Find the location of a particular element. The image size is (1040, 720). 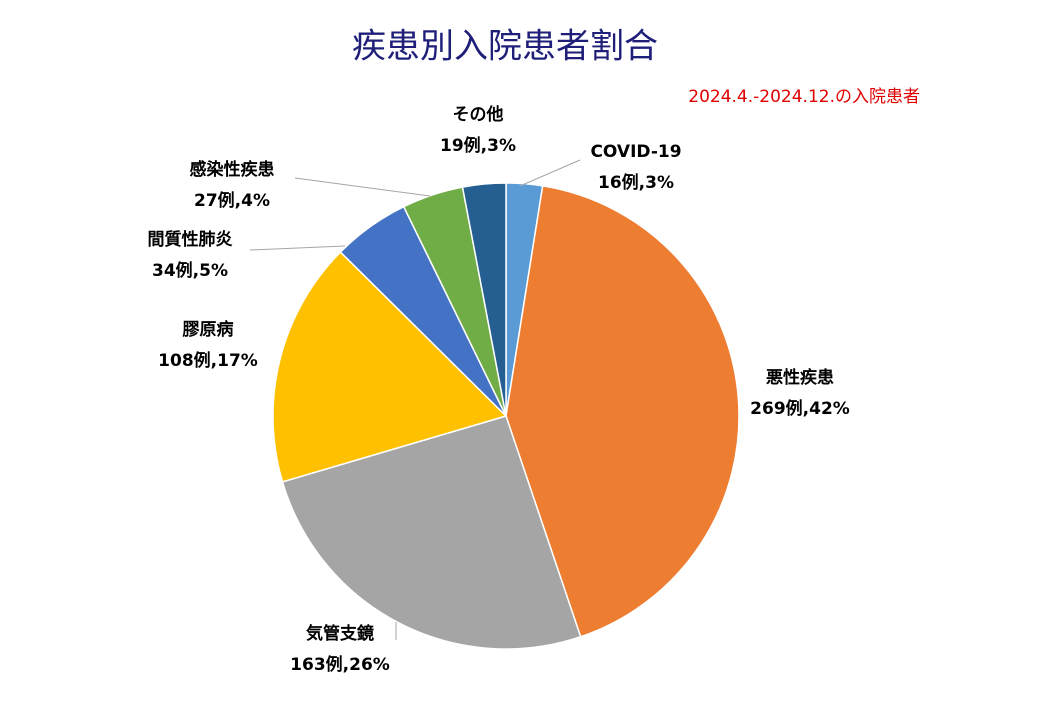

value-label: 269例,42% is located at coordinates (800, 408).